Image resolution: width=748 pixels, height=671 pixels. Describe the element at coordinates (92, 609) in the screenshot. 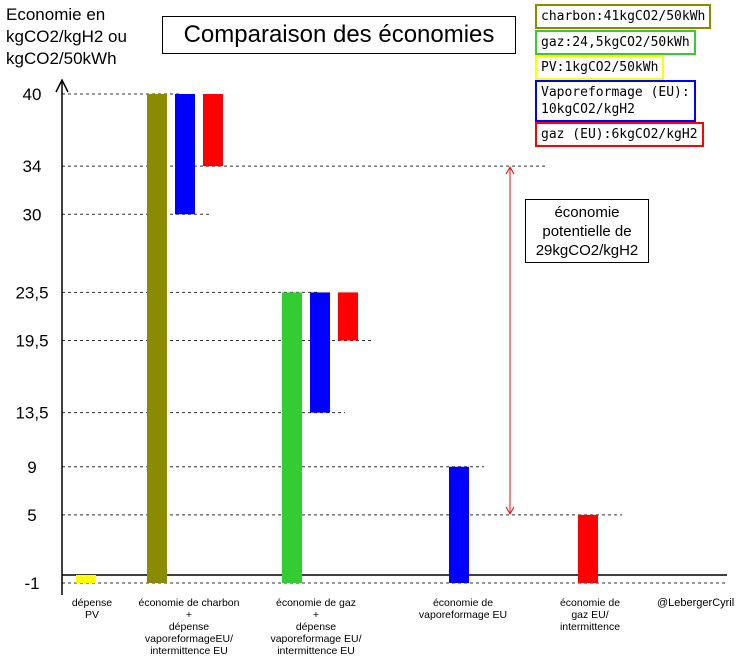

I see `category-label-pv: dépense PV` at that location.